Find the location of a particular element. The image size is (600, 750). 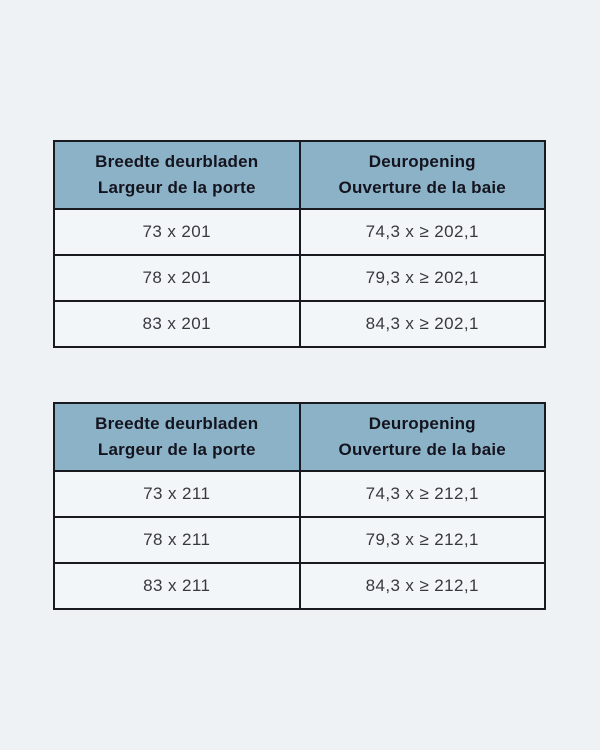

table-cell: 73 x 211 is located at coordinates (177, 494).